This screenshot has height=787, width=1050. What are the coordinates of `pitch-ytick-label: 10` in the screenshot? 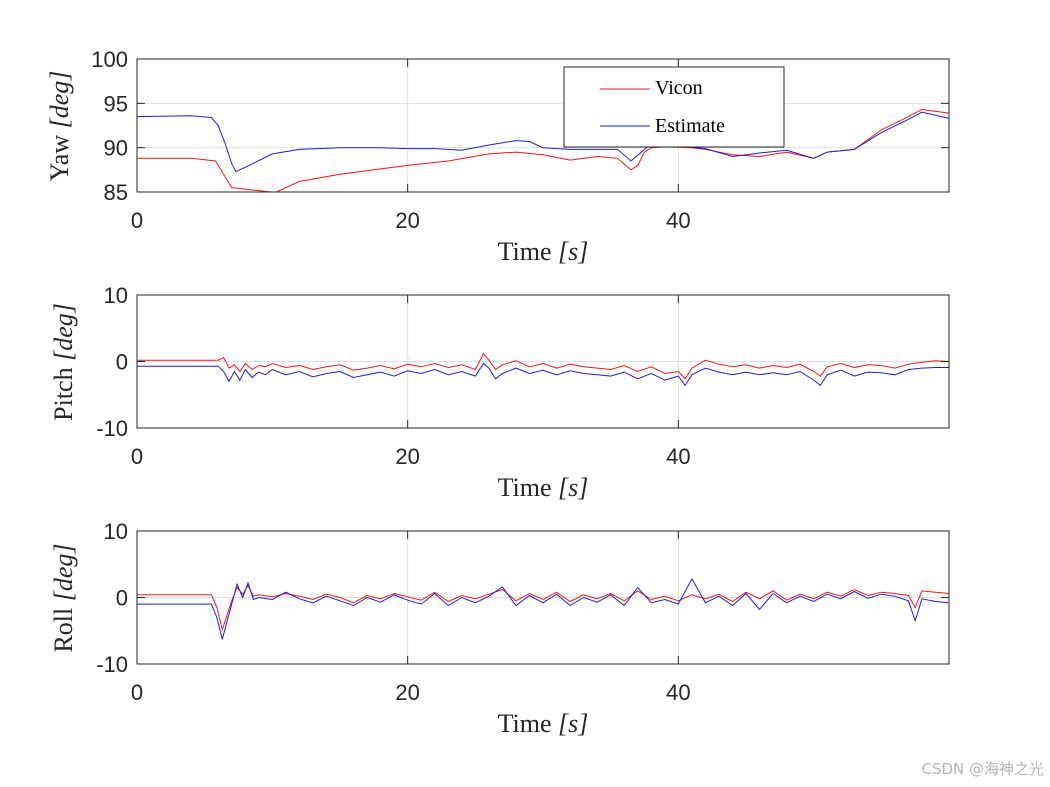 It's located at (116, 295).